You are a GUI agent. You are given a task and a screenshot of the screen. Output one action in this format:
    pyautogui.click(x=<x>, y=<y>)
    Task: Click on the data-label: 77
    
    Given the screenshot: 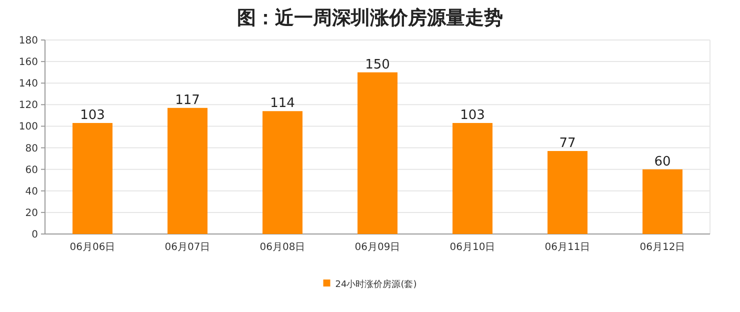 What is the action you would take?
    pyautogui.click(x=567, y=144)
    